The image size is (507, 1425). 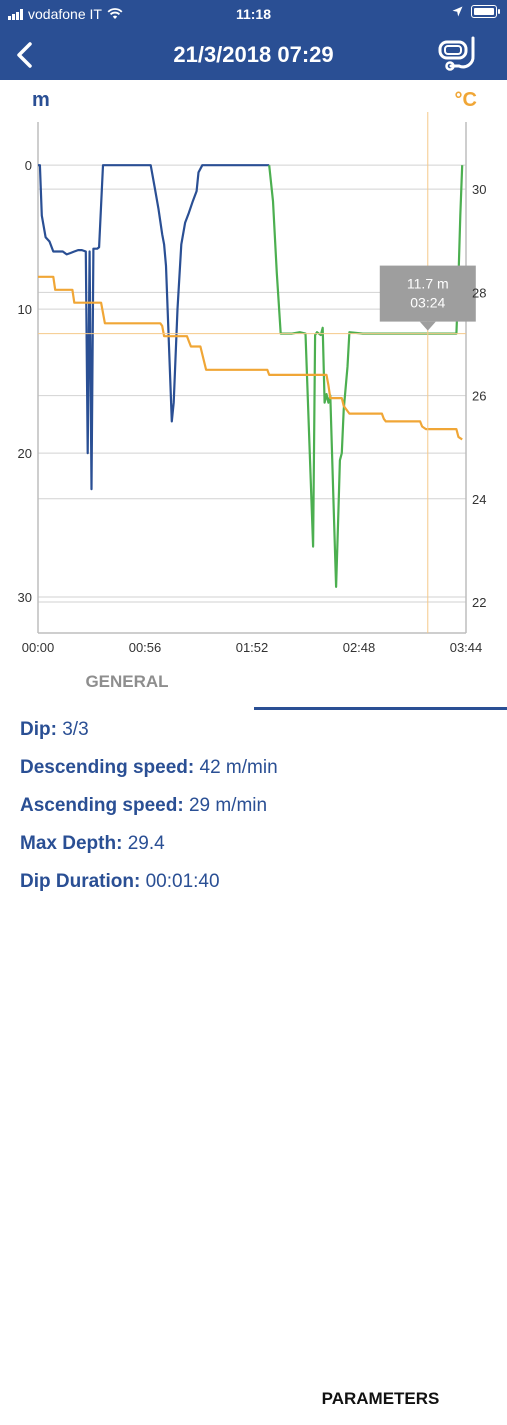 I want to click on cursor-tooltip-box, so click(x=427, y=293).